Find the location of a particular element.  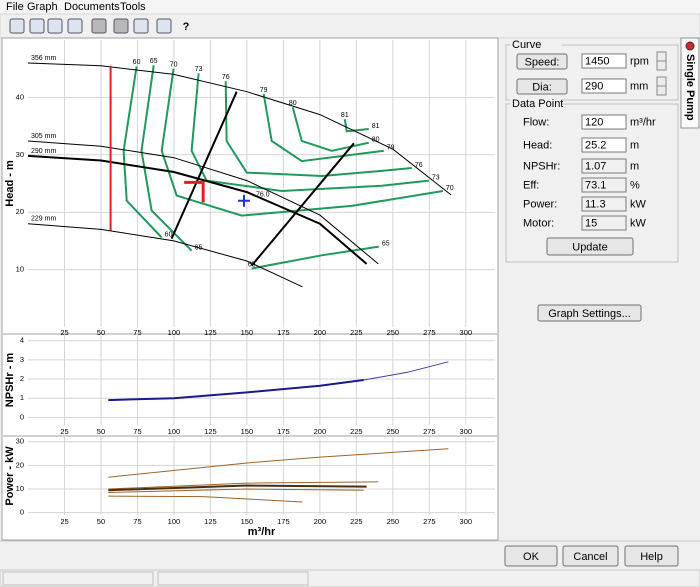

y-axis-label: NPSHr - m is located at coordinates (10, 380).